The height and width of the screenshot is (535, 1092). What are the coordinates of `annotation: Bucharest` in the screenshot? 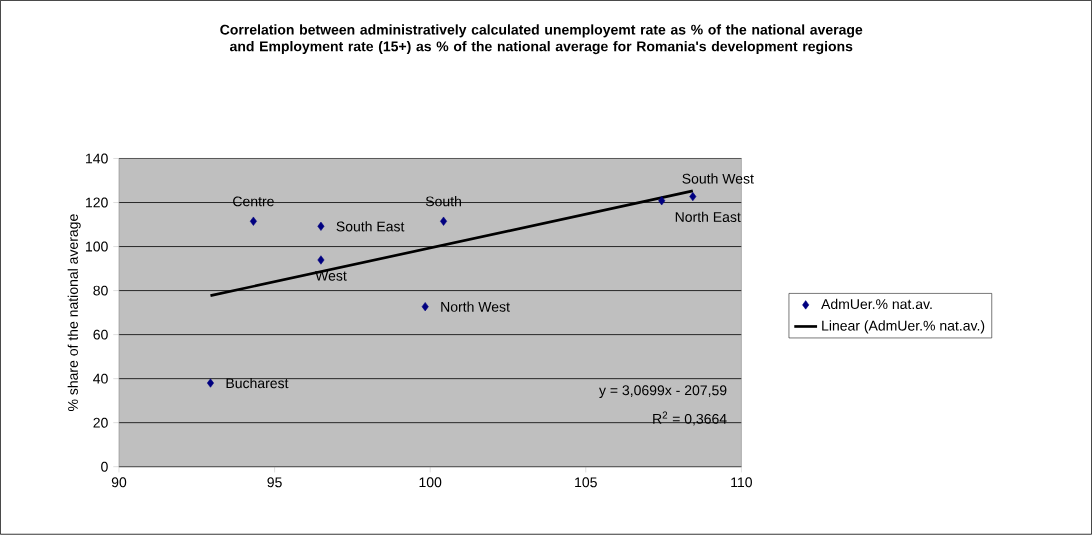 It's located at (257, 383).